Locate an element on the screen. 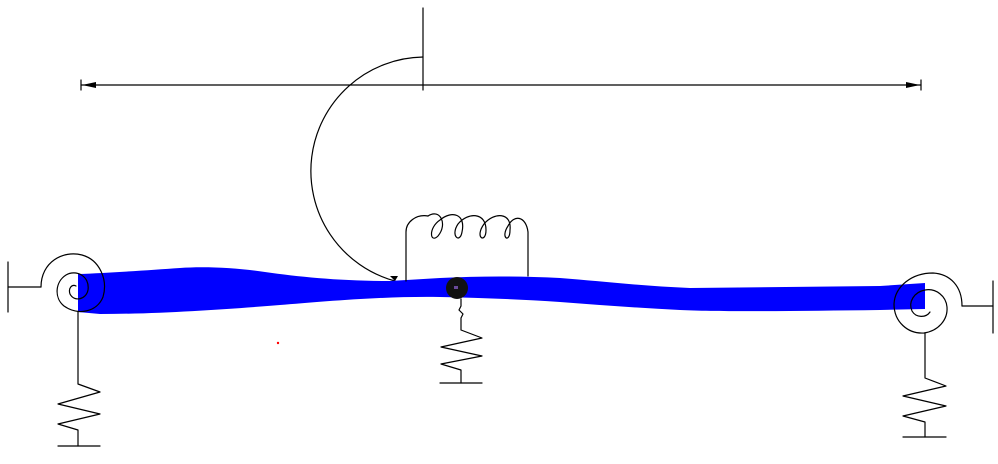 This screenshot has height=464, width=998. center-mass-highlight is located at coordinates (456, 287).